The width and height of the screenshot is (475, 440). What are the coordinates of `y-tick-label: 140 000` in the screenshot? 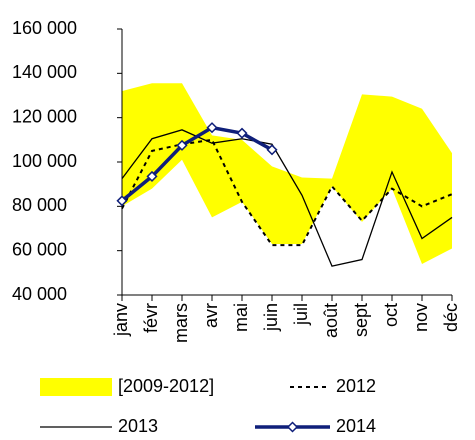 It's located at (44, 72).